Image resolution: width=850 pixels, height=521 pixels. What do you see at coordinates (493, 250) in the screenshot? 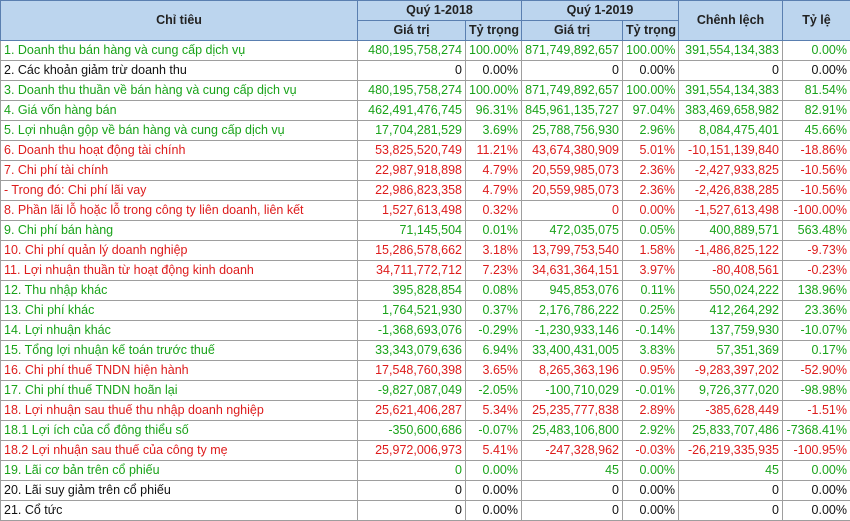
I see `weight-2018-cell: 3.18%` at bounding box center [493, 250].